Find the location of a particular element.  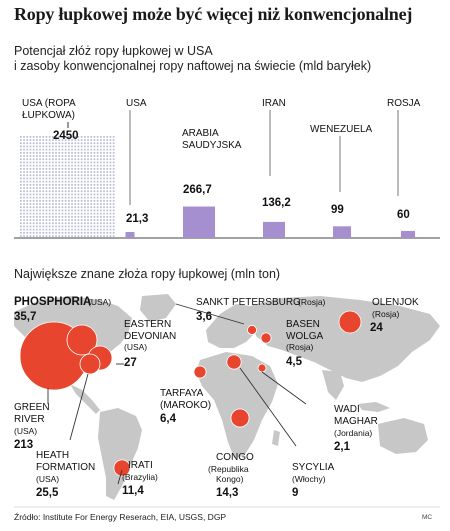

label-tarfaya: TARFAYA is located at coordinates (182, 393).